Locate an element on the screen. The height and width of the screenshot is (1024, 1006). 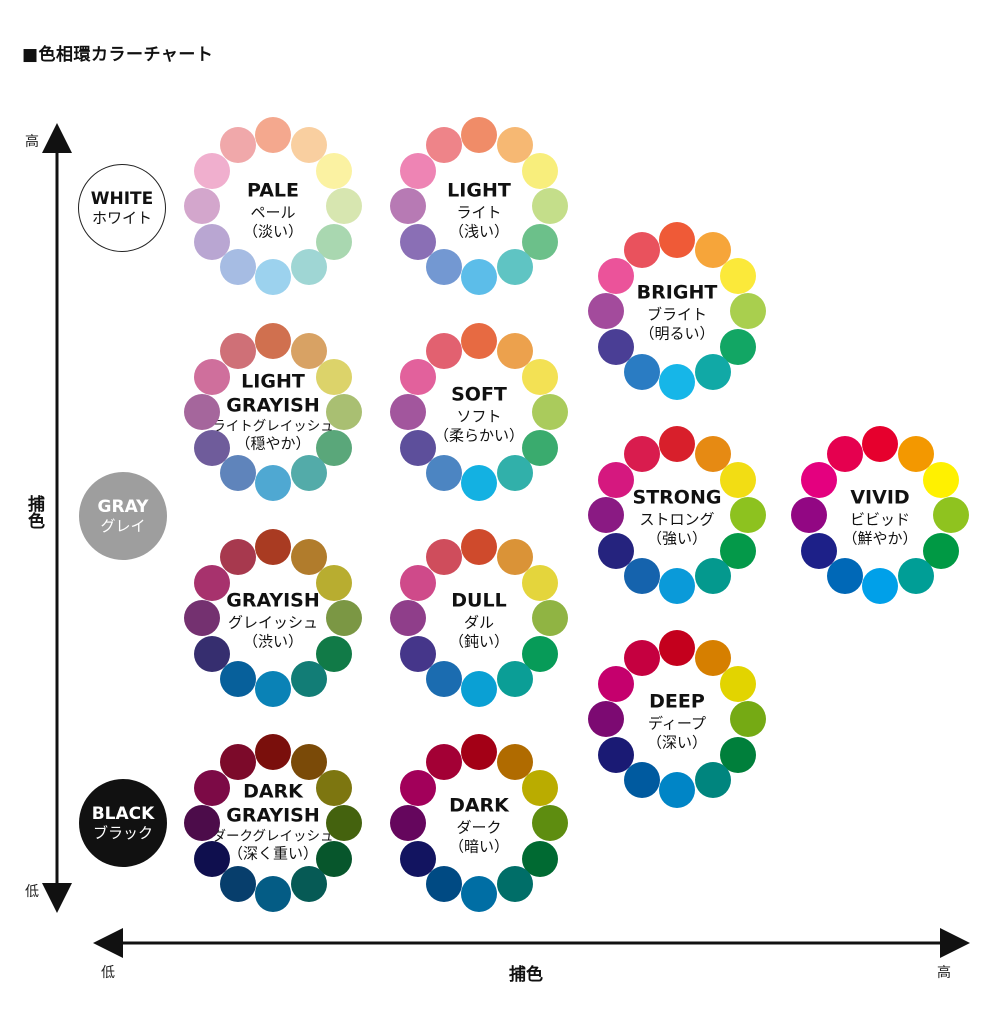
tone-label-bright: BRIGHT ブライト （明るい） is located at coordinates (677, 311).